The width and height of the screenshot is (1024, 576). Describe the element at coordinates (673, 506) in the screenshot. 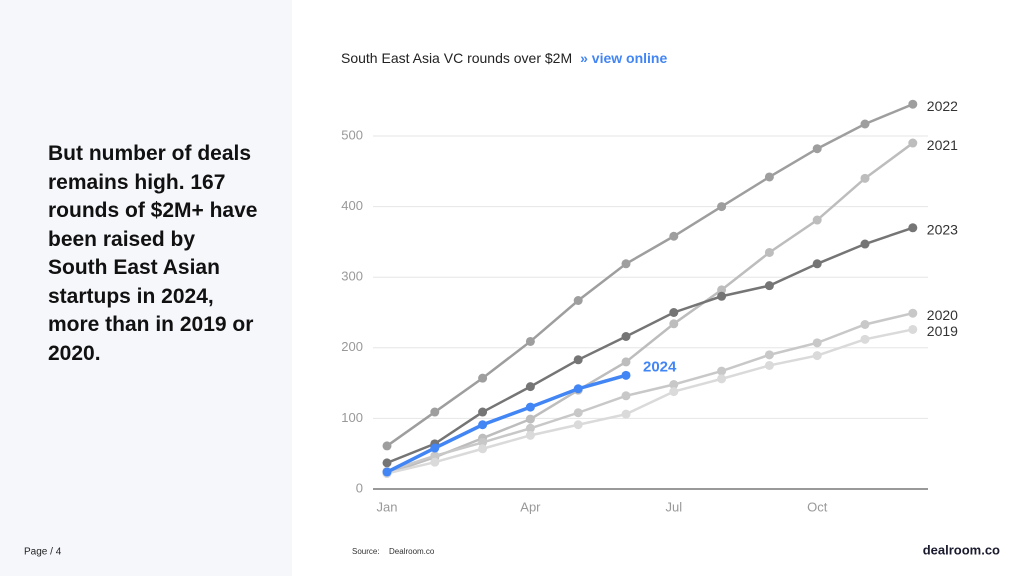

I see `x-tick-label: Jul` at that location.